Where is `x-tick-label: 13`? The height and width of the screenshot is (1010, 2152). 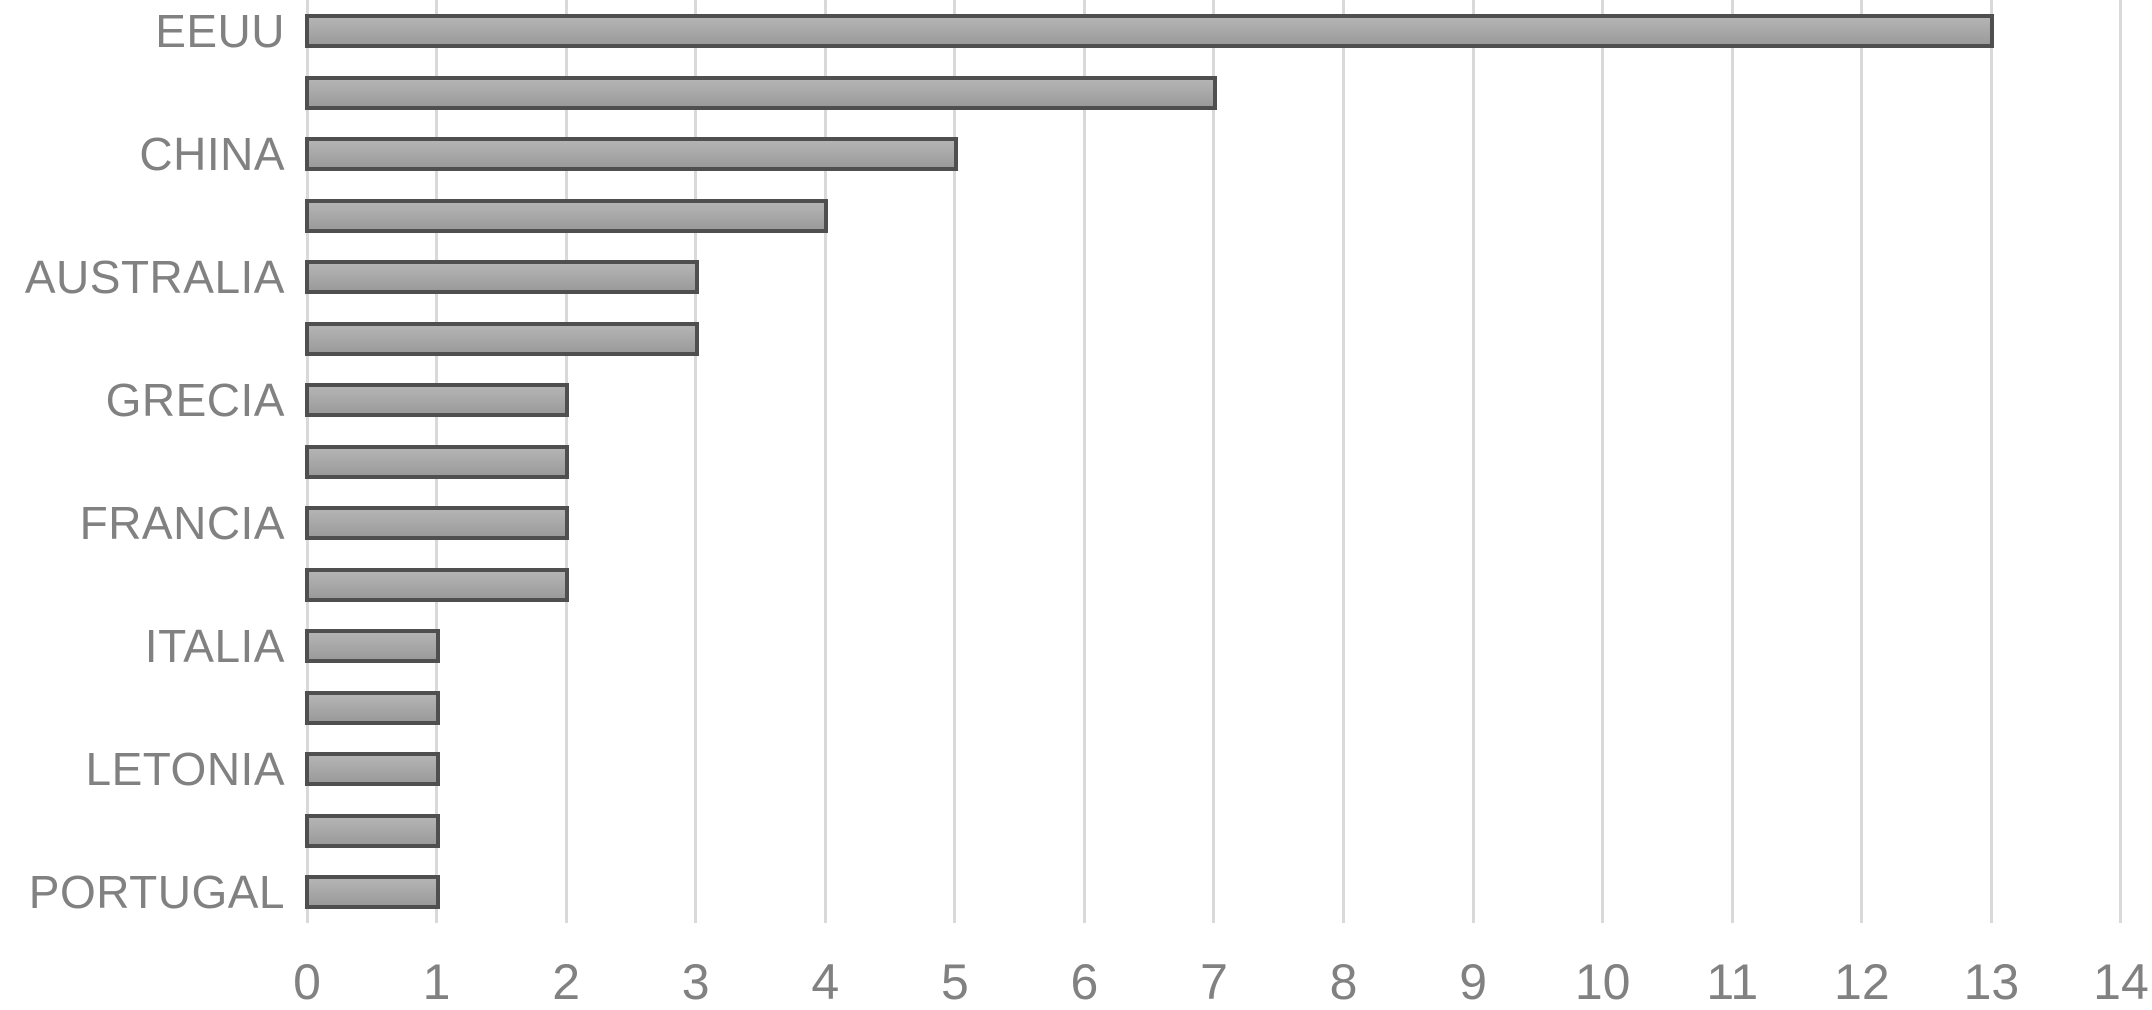 x-tick-label: 13 is located at coordinates (1991, 982).